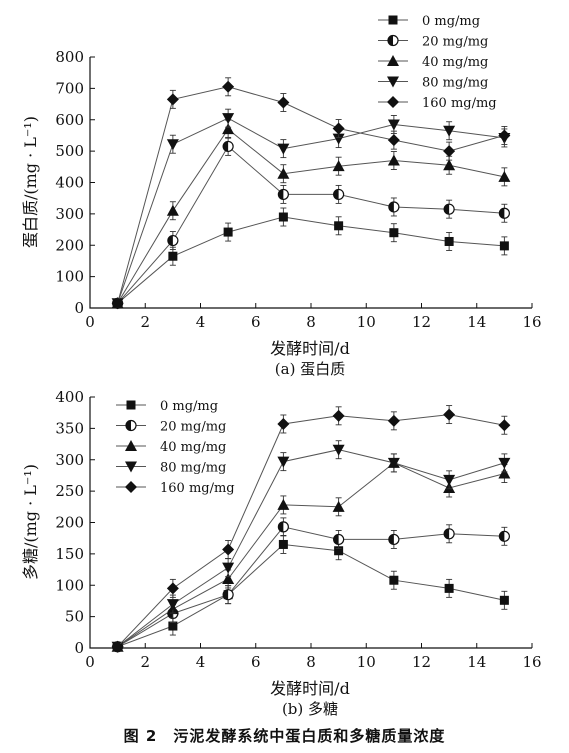 The height and width of the screenshot is (753, 569). What do you see at coordinates (69, 151) in the screenshot?
I see `protein-y-tick-label: 500` at bounding box center [69, 151].